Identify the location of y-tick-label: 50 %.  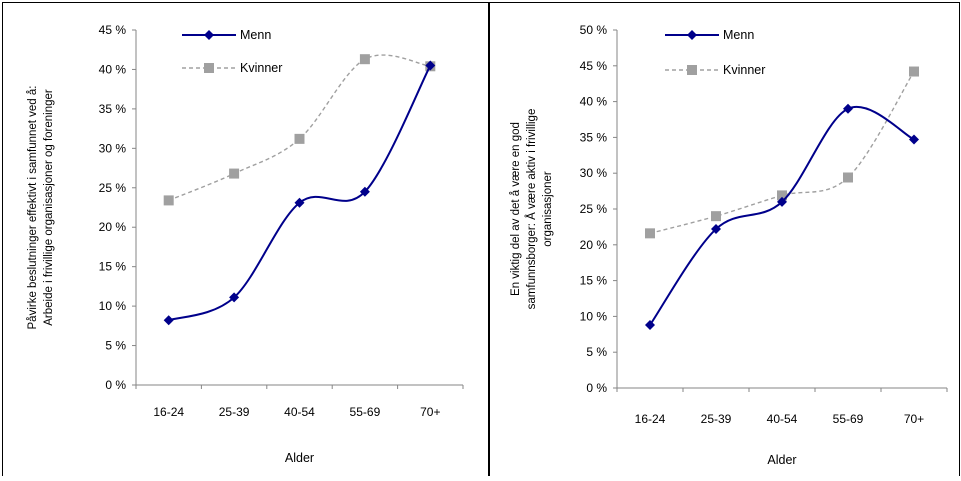
(594, 30).